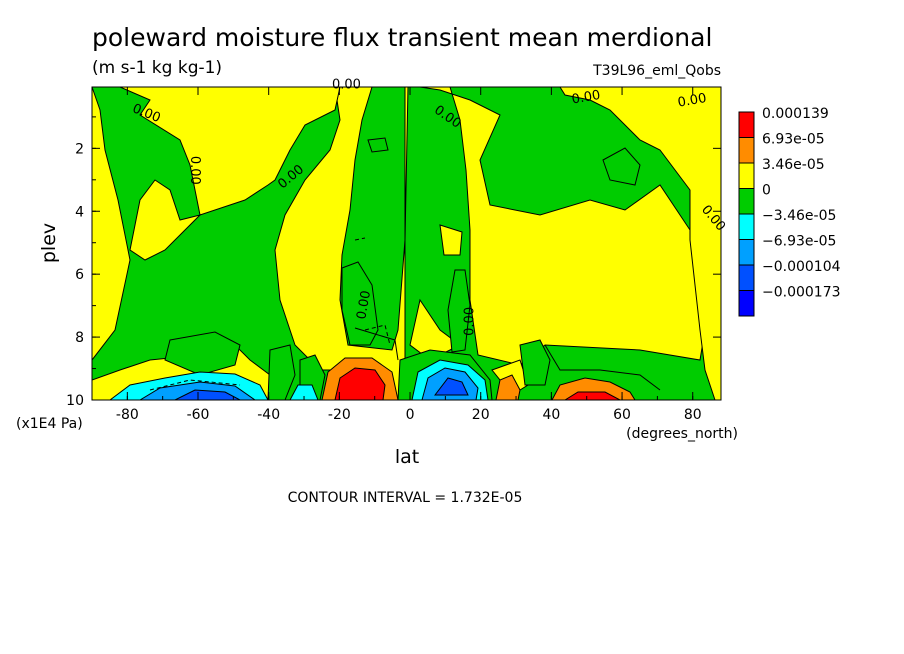 The image size is (904, 654). Describe the element at coordinates (451, 240) in the screenshot. I see `region-yellow-nh-lobe` at that location.